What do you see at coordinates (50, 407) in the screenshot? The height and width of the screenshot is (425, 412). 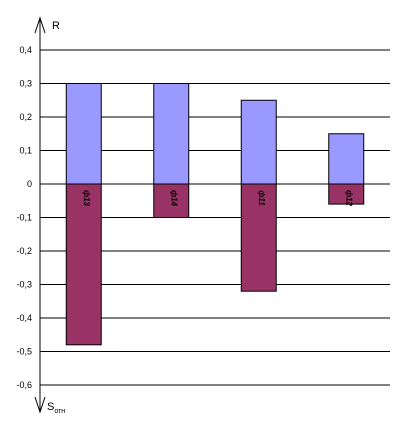 I see `y-axis-label-bottom-main: S` at bounding box center [50, 407].